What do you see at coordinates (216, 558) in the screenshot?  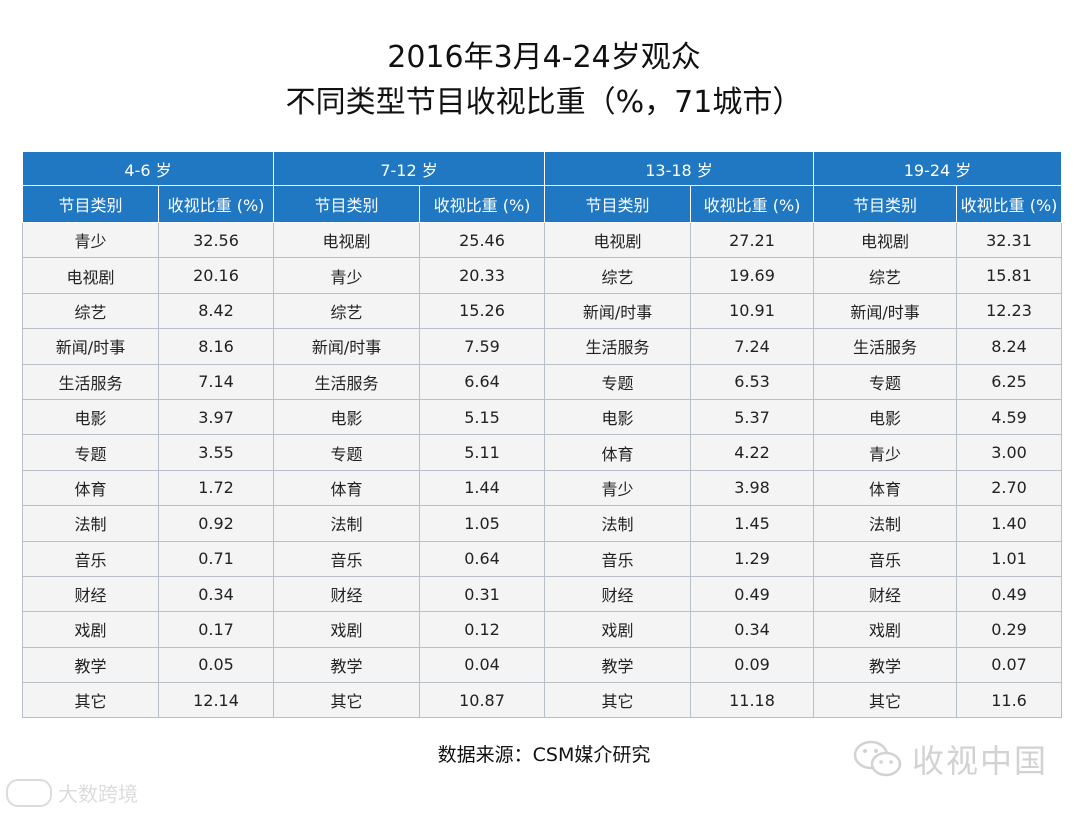 I see `share-cell: 0.71` at bounding box center [216, 558].